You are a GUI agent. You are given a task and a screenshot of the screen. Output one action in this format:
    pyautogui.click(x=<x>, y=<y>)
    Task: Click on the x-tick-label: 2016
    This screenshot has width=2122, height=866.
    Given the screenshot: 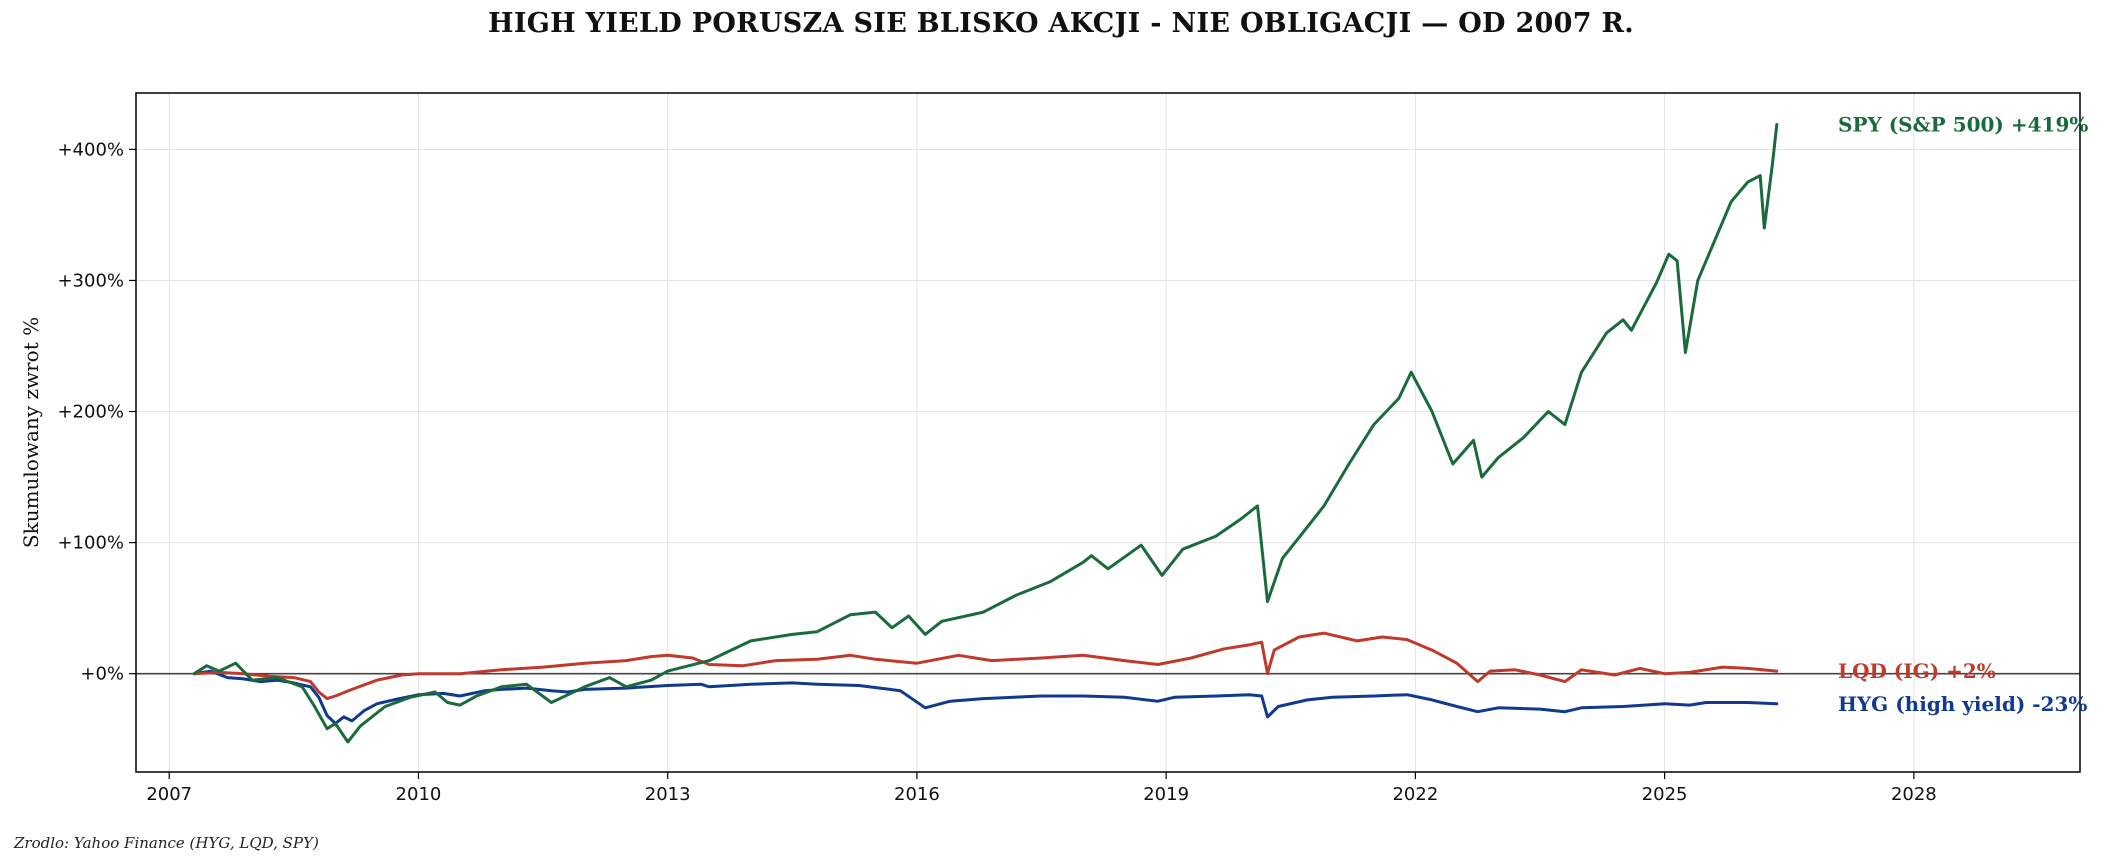 What is the action you would take?
    pyautogui.click(x=917, y=794)
    